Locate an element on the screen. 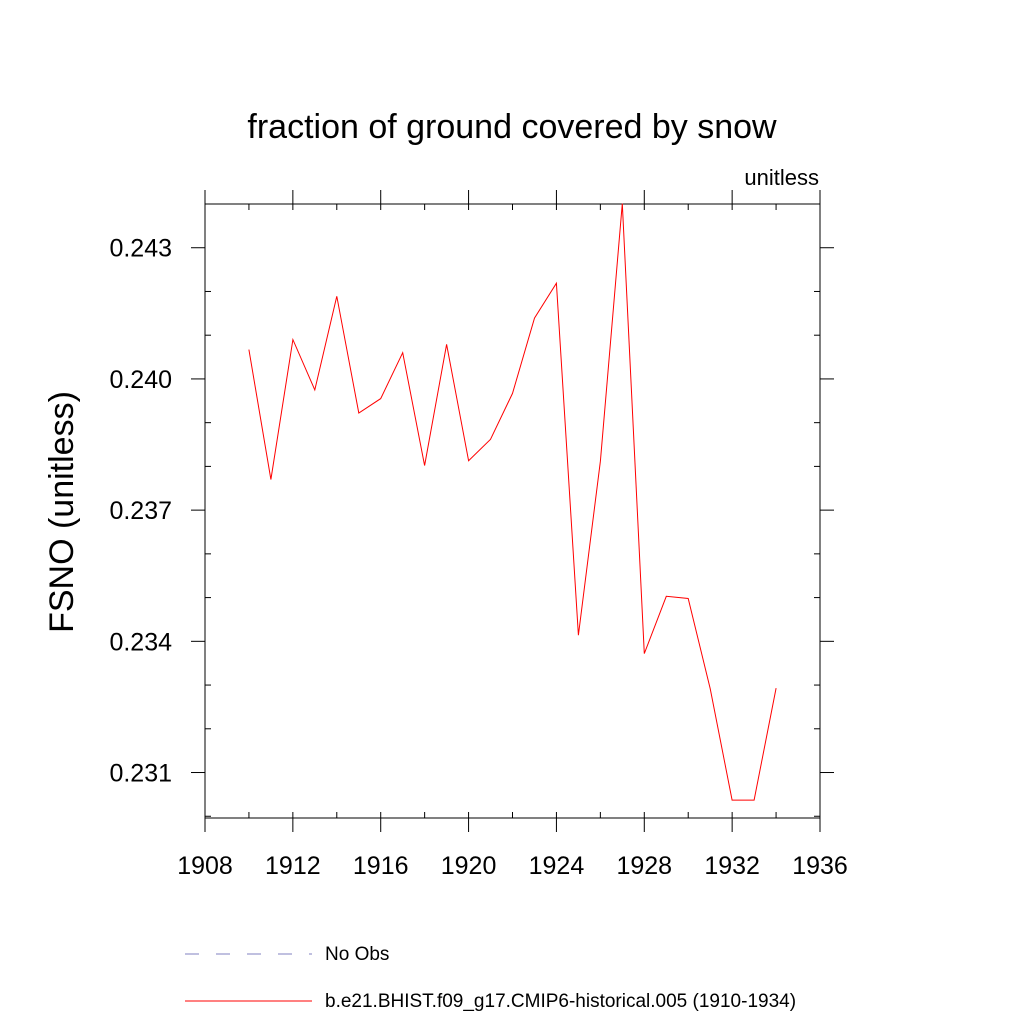 This screenshot has height=1024, width=1024. y-tick-label: 0.237 is located at coordinates (140, 511).